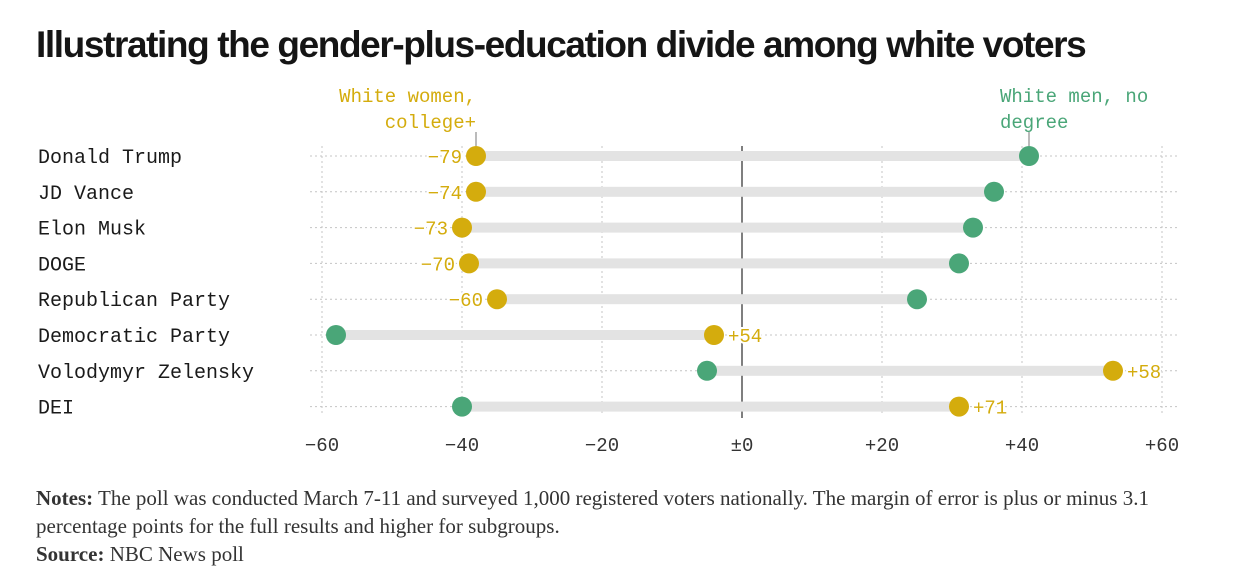  What do you see at coordinates (407, 97) in the screenshot?
I see `legend-label-women-line1: White women,` at bounding box center [407, 97].